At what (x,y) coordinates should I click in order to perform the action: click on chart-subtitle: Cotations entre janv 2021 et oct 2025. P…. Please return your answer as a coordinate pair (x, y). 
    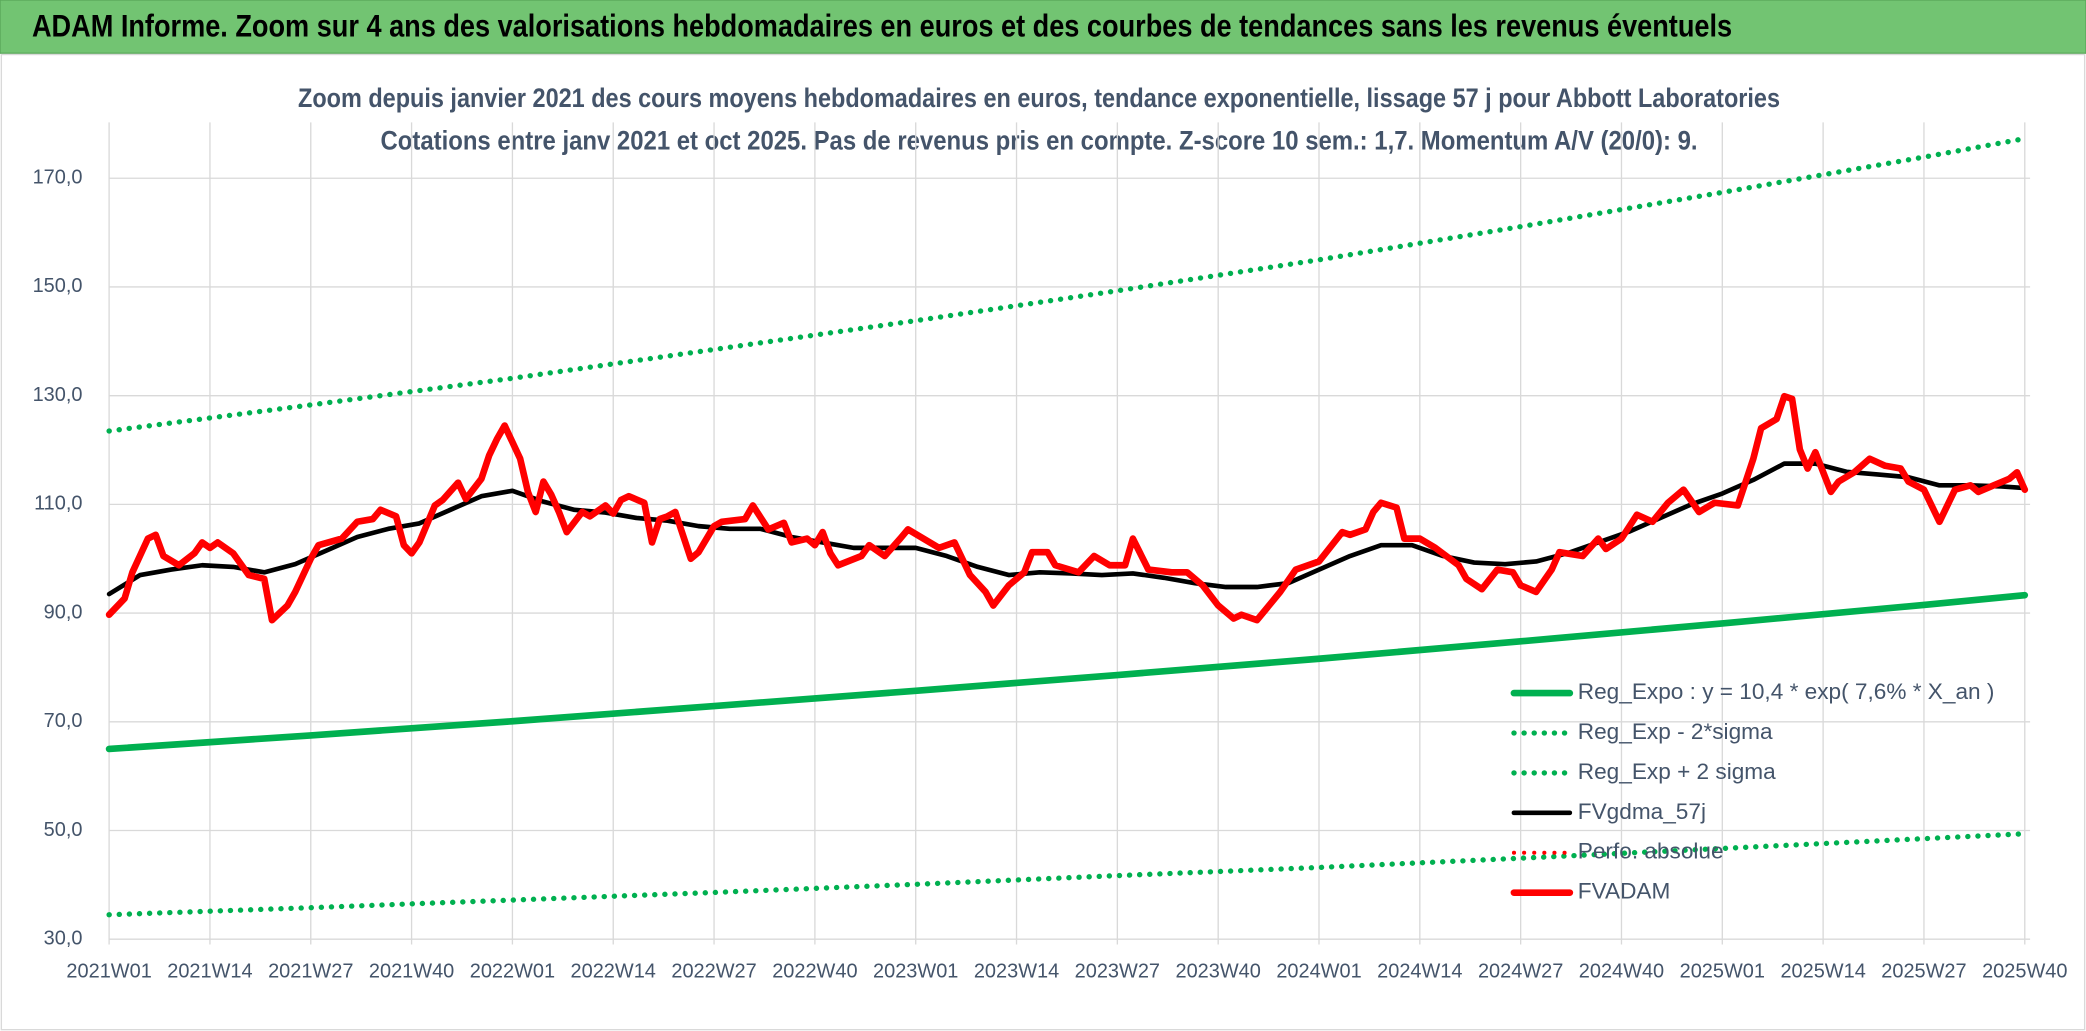
    Looking at the image, I should click on (1038, 140).